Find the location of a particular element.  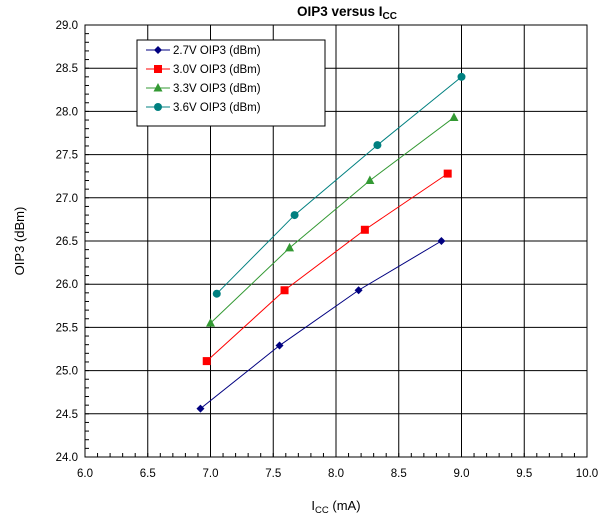

y-tick-label: 29.0 is located at coordinates (67, 26).